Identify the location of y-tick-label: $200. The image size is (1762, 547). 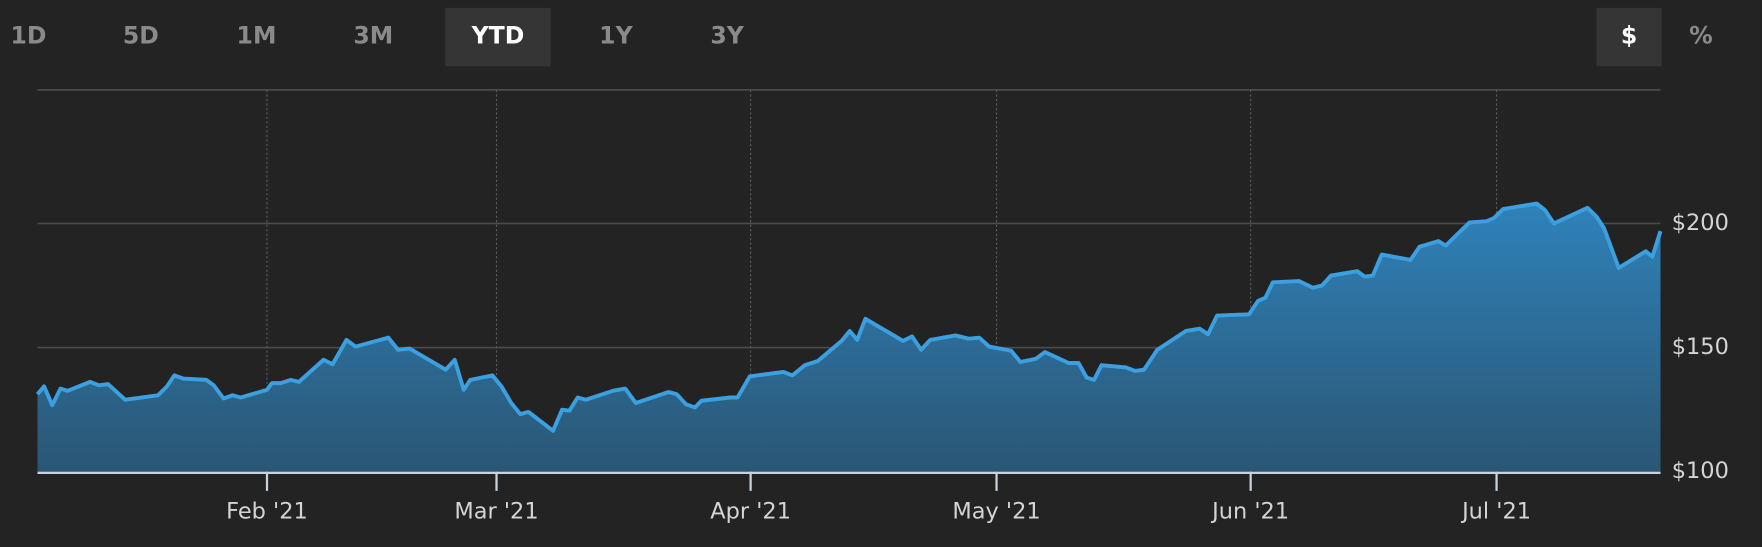
(1700, 223).